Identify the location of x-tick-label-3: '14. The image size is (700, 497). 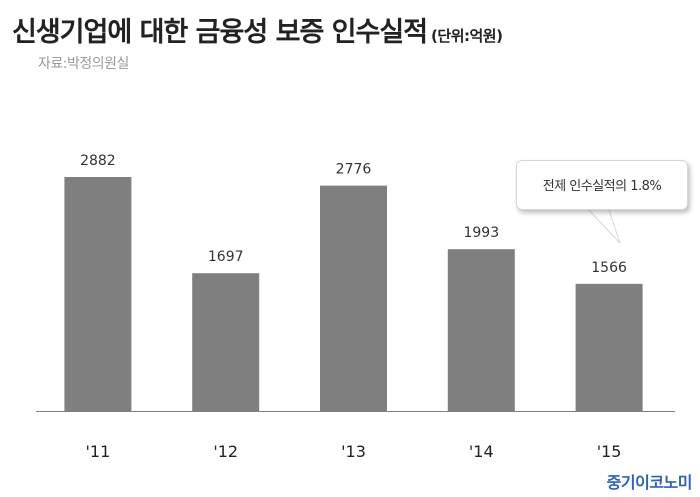
(481, 451).